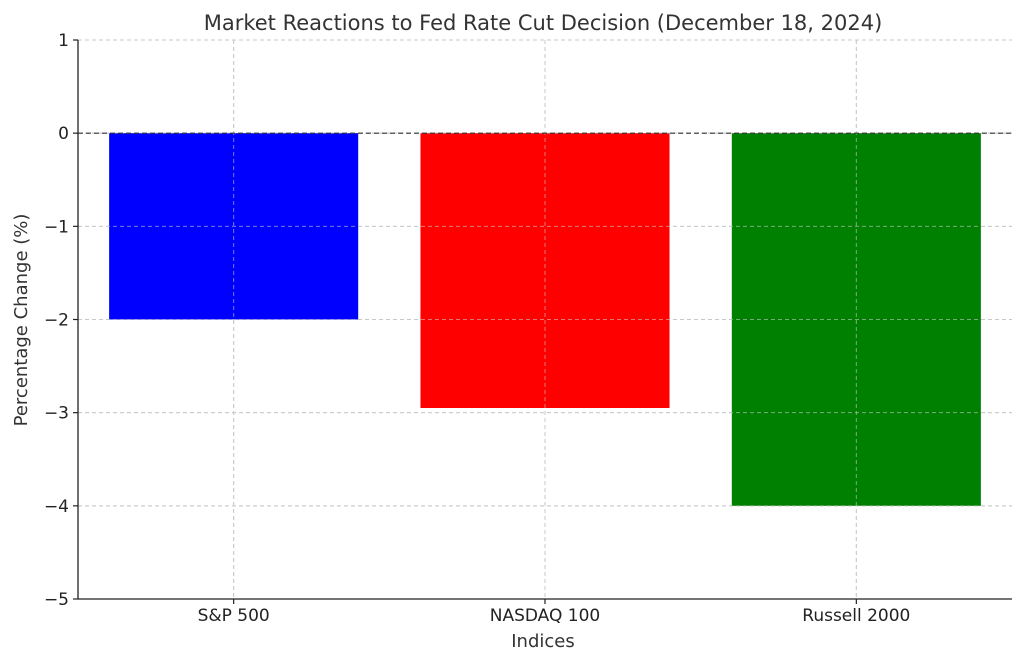 The width and height of the screenshot is (1024, 664). I want to click on y-tick-layer: 1 0 −1 −2 −3 −4 −5, so click(61, 320).